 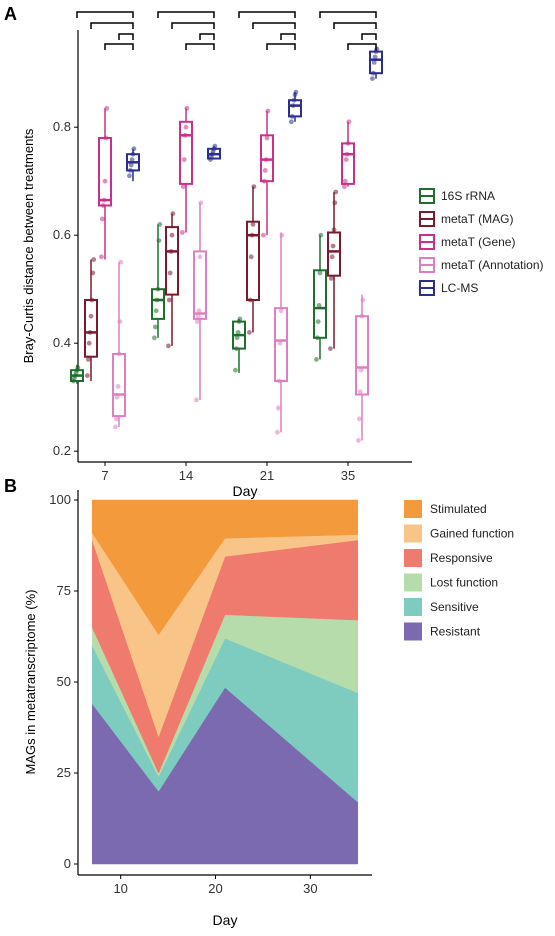 What do you see at coordinates (225, 567) in the screenshot?
I see `area-stimulated` at bounding box center [225, 567].